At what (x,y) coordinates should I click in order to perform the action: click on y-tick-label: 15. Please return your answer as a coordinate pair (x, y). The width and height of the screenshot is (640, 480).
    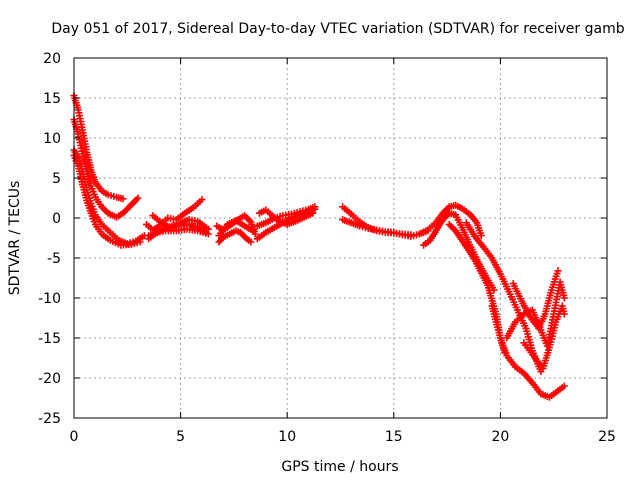
    Looking at the image, I should click on (52, 99).